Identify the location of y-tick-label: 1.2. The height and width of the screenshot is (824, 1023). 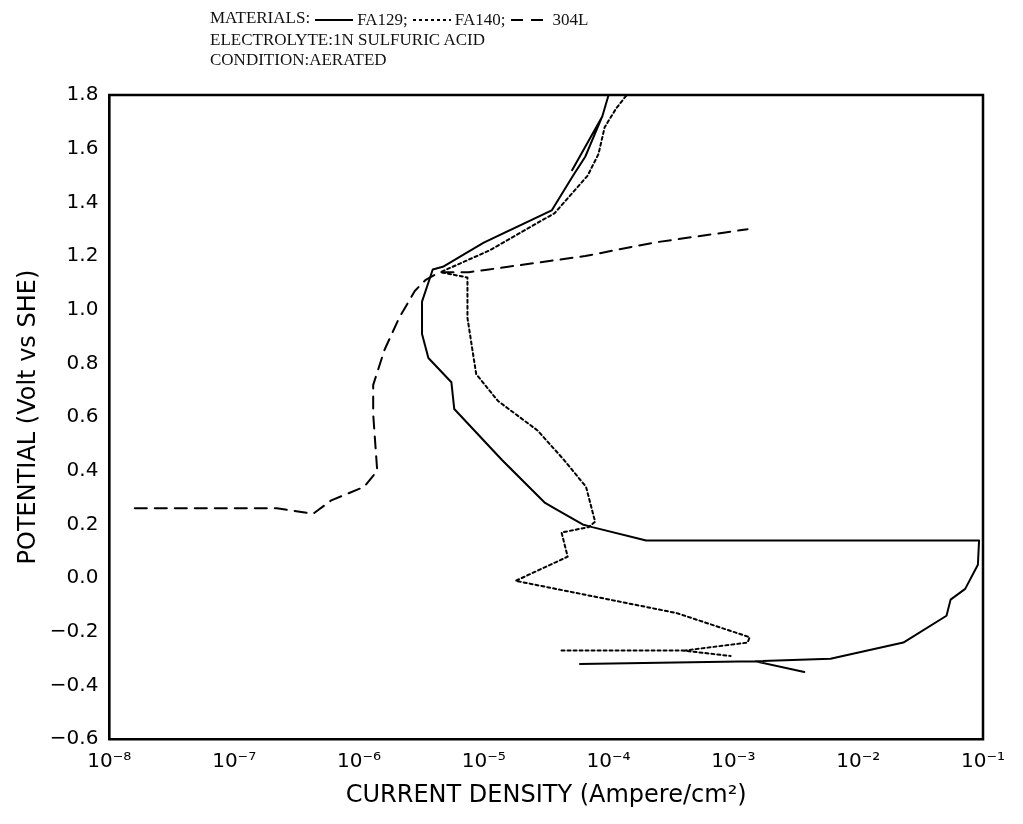
(82, 254).